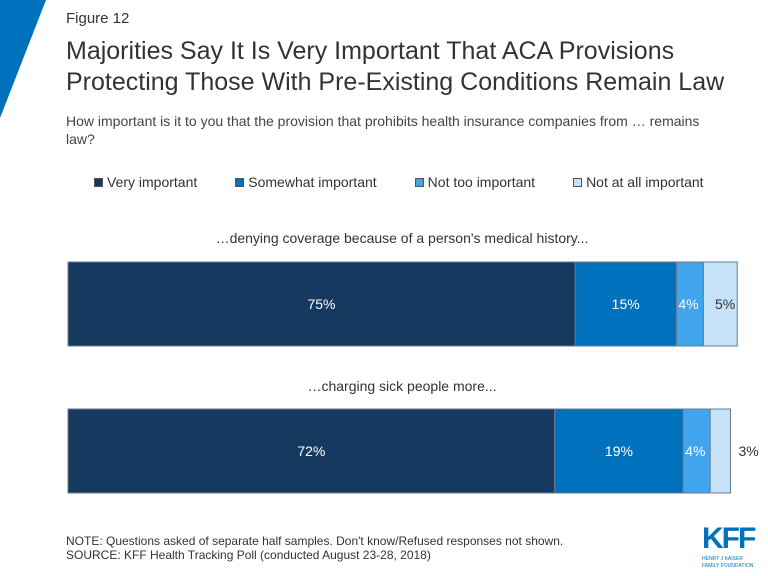 The height and width of the screenshot is (576, 768). I want to click on corner-decoration, so click(23, 59).